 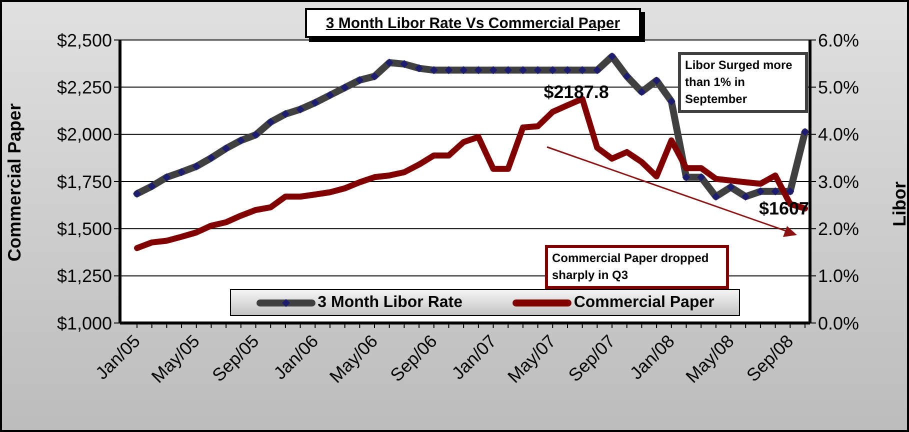 I want to click on y2-tick-label: 2.0%, so click(x=839, y=229).